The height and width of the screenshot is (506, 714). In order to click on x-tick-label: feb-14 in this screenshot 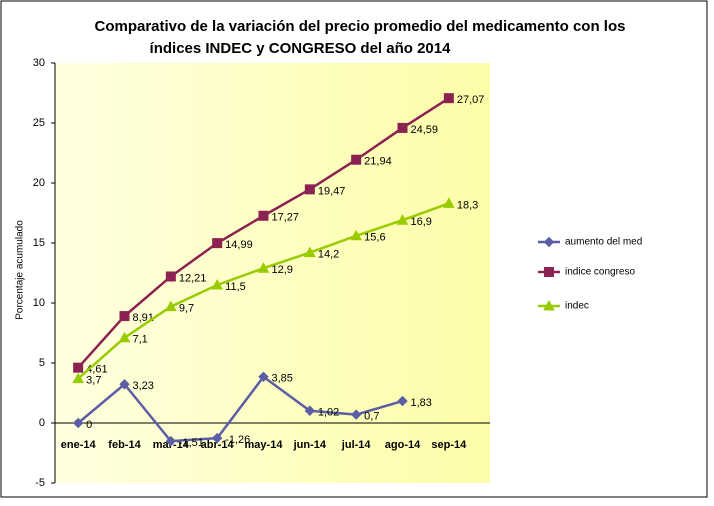, I will do `click(124, 445)`.